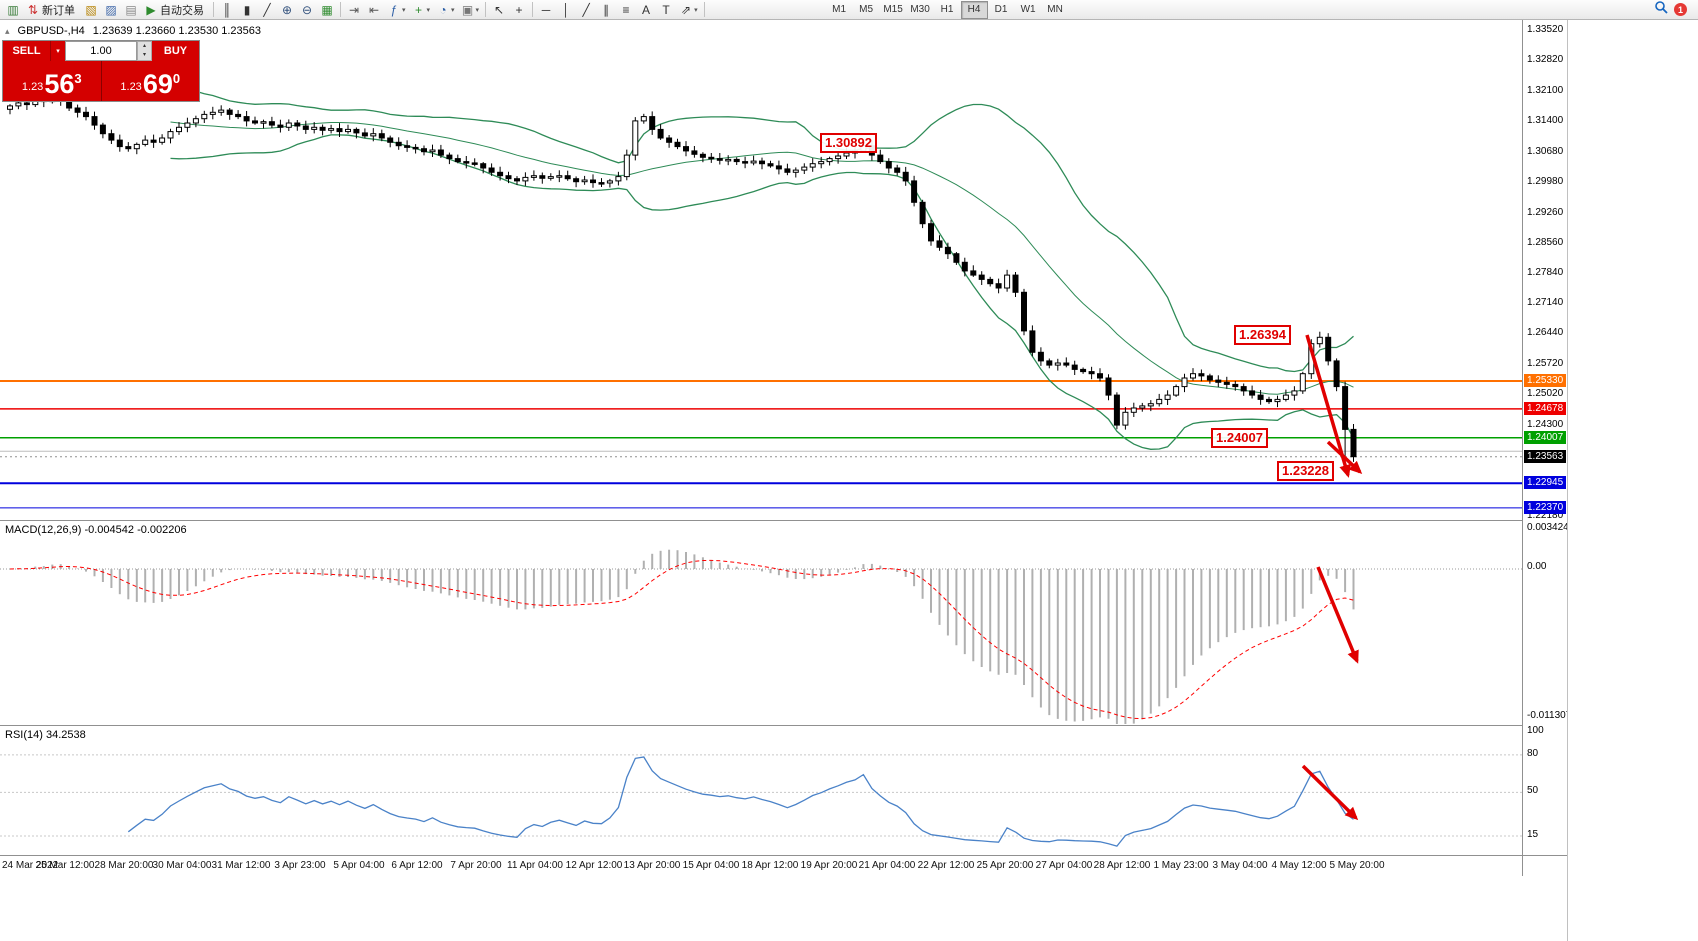 The image size is (1698, 941). What do you see at coordinates (52, 10) in the screenshot?
I see `new-order-button: ⇅ 新订单` at bounding box center [52, 10].